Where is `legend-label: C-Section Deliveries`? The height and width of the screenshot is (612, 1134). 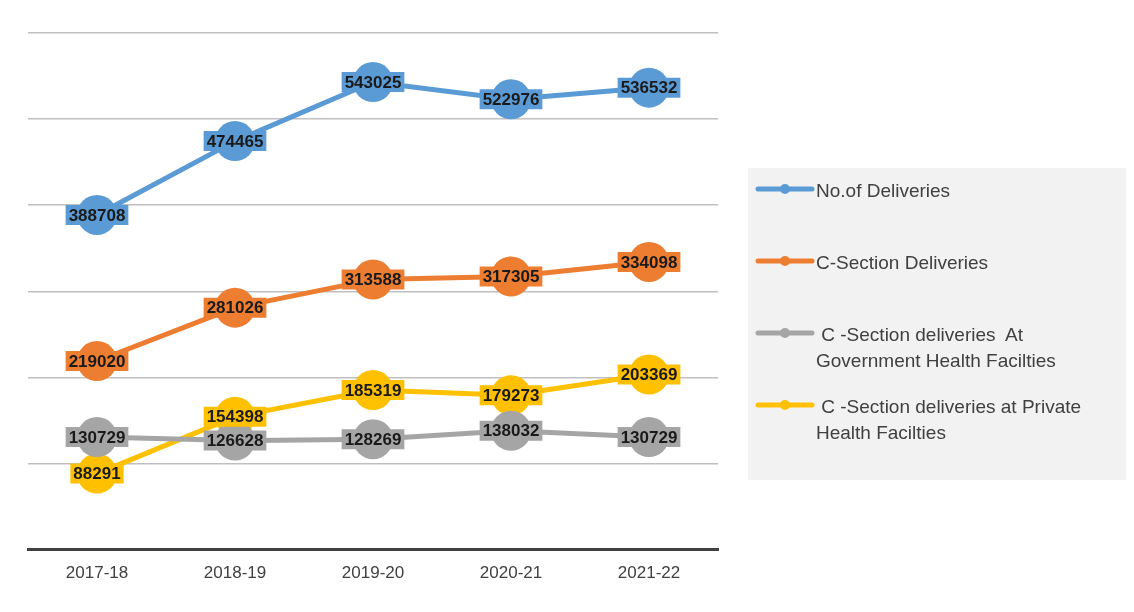
legend-label: C-Section Deliveries is located at coordinates (902, 263).